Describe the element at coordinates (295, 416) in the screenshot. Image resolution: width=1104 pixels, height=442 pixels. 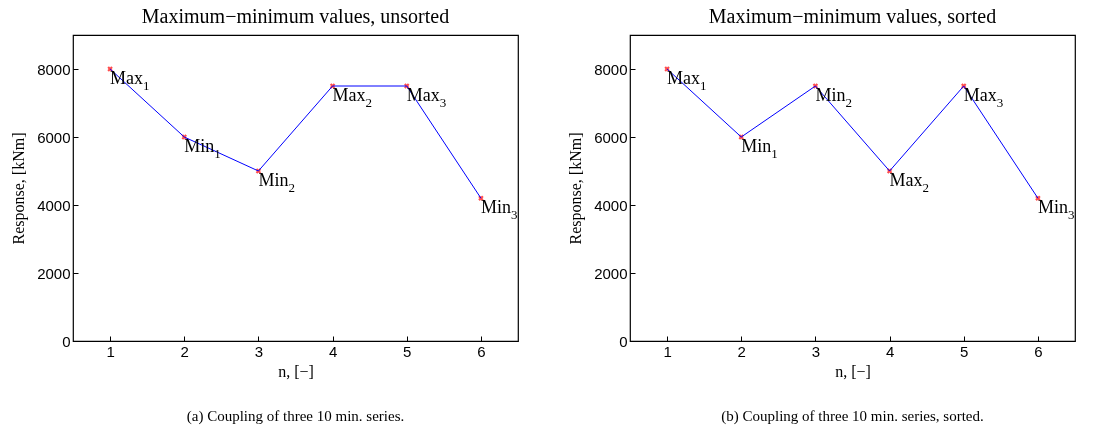
I see `text: (a) Coupling of three 10 min. series.` at that location.